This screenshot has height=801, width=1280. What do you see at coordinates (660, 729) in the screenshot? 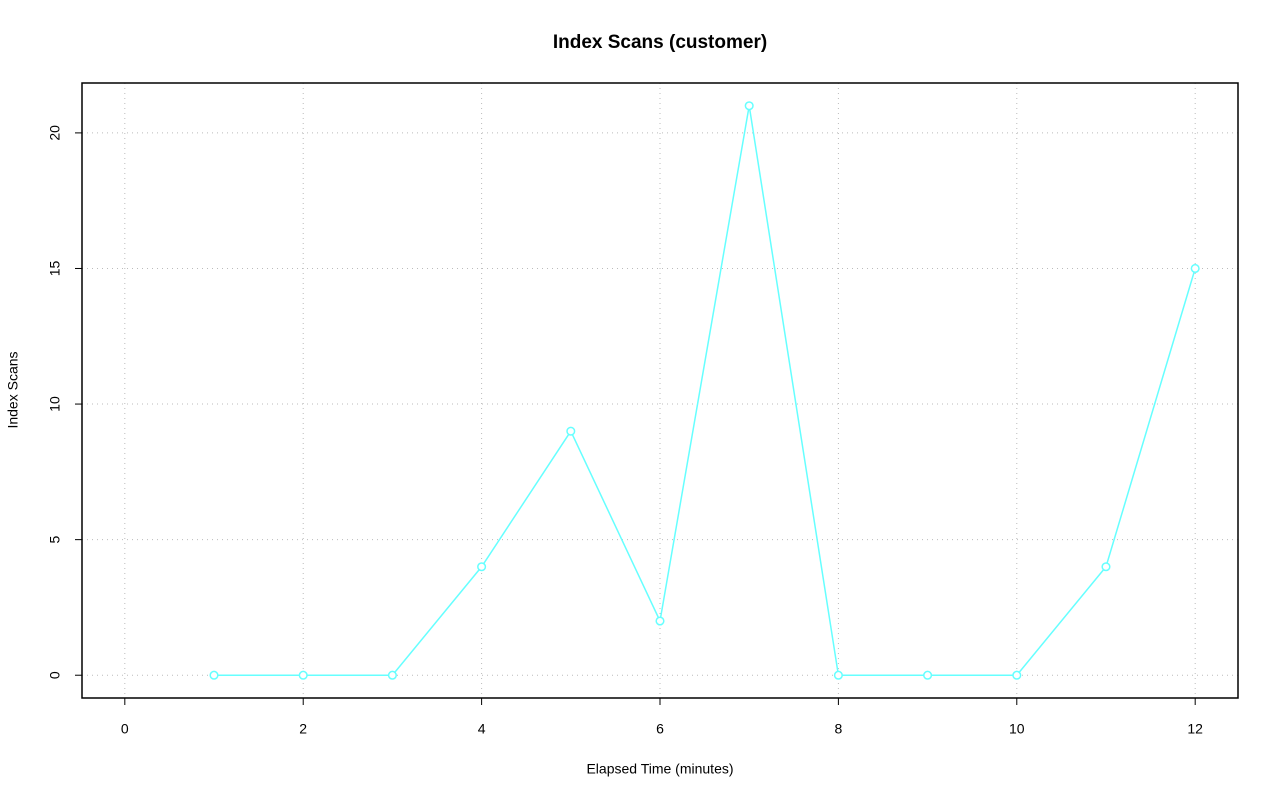
I see `x-tick-label: 6` at bounding box center [660, 729].